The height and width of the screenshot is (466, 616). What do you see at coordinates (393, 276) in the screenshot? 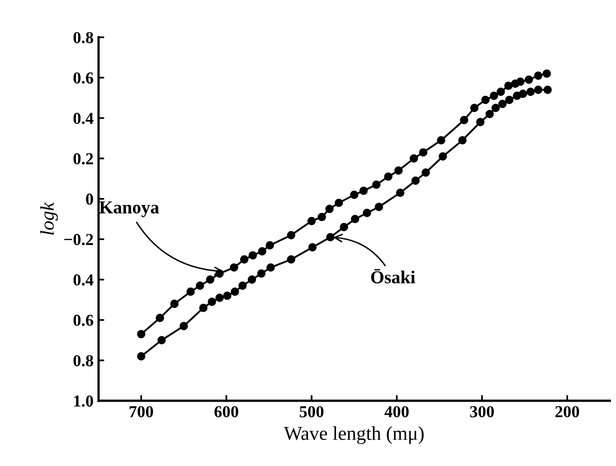
I see `annotation: Ōsaki` at bounding box center [393, 276].